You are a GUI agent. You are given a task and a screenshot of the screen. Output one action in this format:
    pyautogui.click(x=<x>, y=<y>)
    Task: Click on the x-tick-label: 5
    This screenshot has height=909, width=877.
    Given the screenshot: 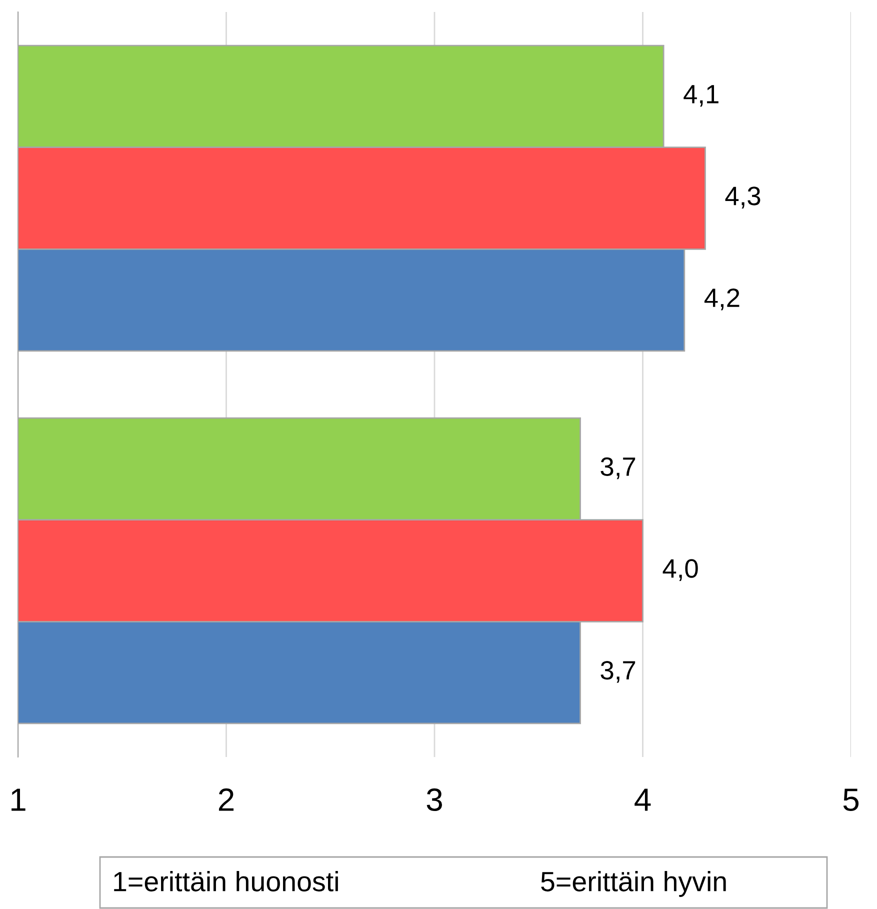 What is the action you would take?
    pyautogui.click(x=851, y=800)
    